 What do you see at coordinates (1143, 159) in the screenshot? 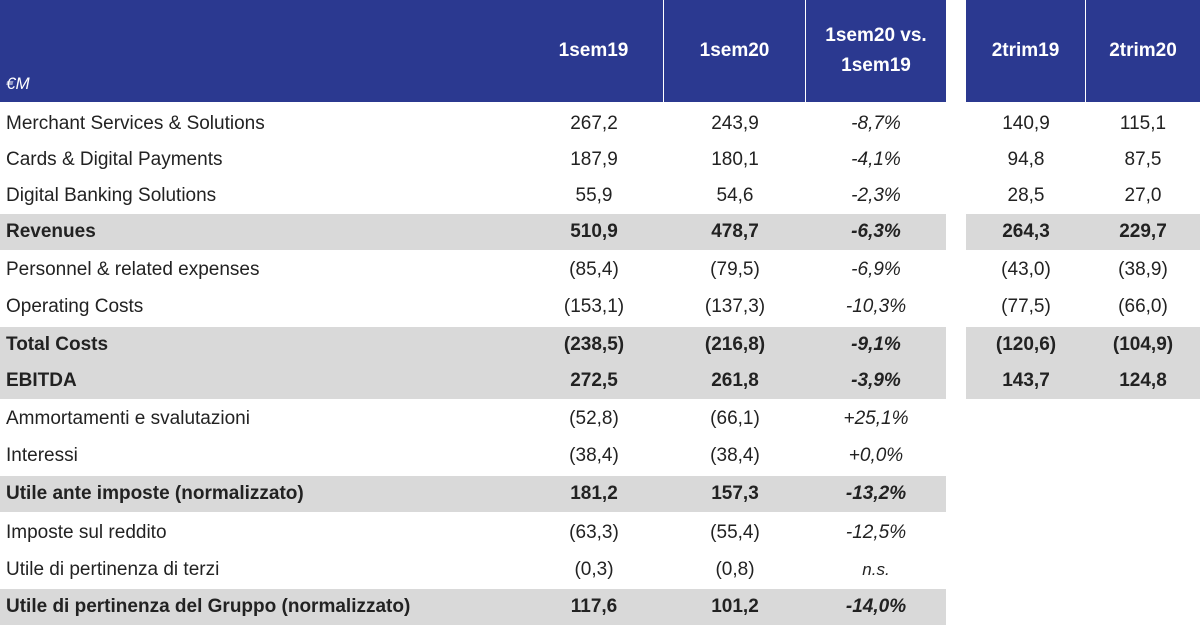
I see `value-2trim20: 87,5` at bounding box center [1143, 159].